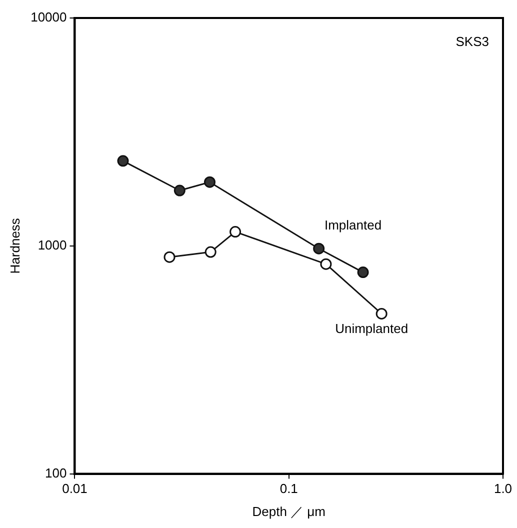  I want to click on y-tick-label: 10000, so click(48, 17).